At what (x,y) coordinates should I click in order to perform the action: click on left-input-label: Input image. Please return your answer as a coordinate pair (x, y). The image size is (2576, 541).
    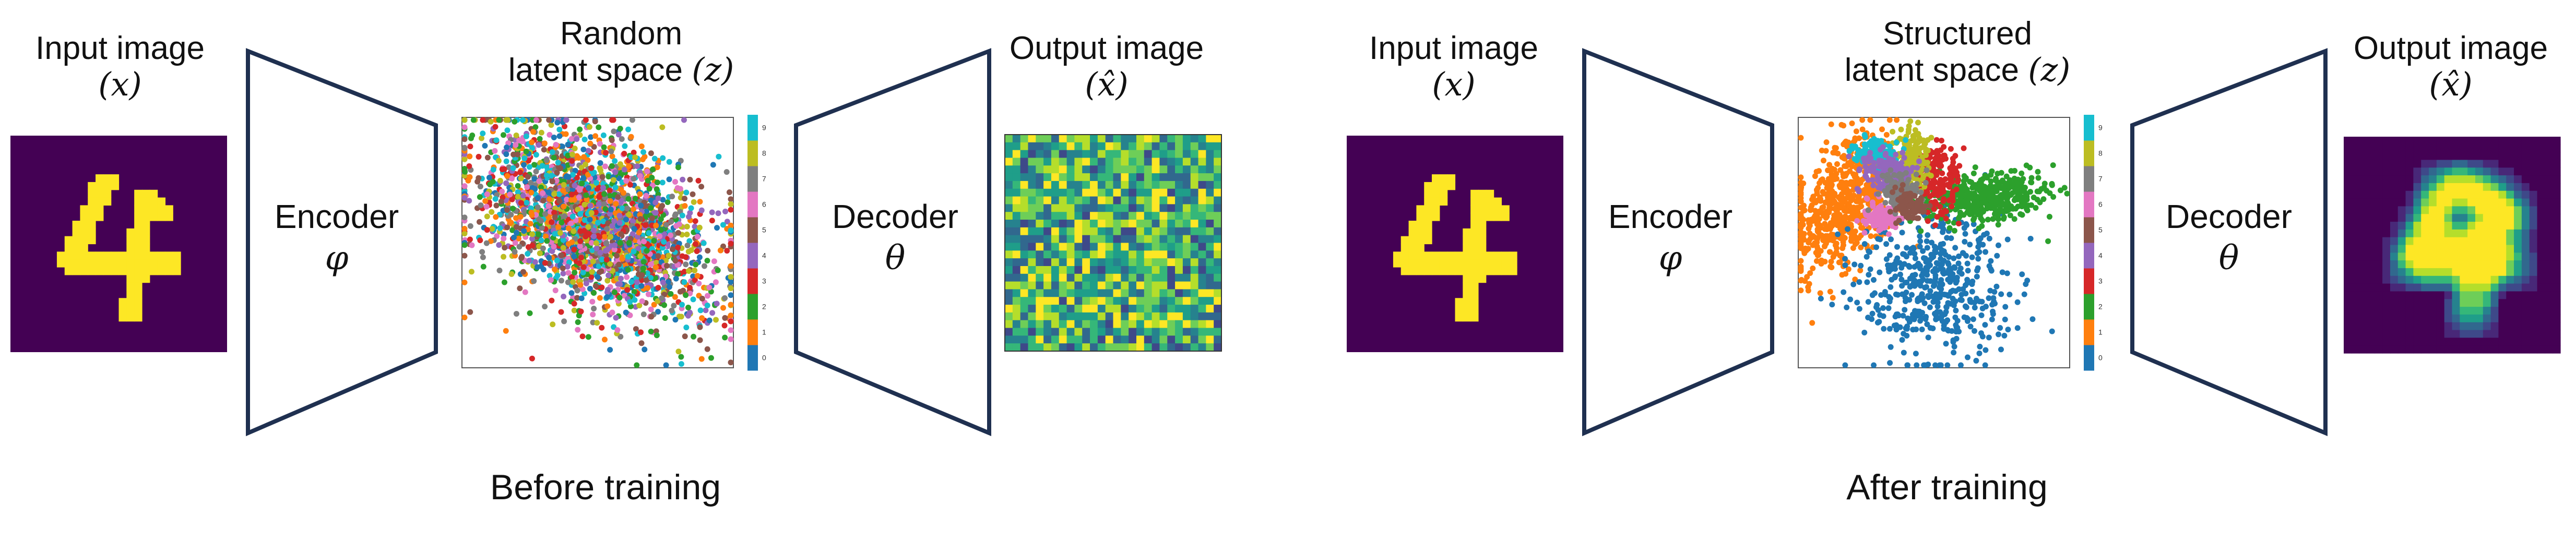
    Looking at the image, I should click on (120, 48).